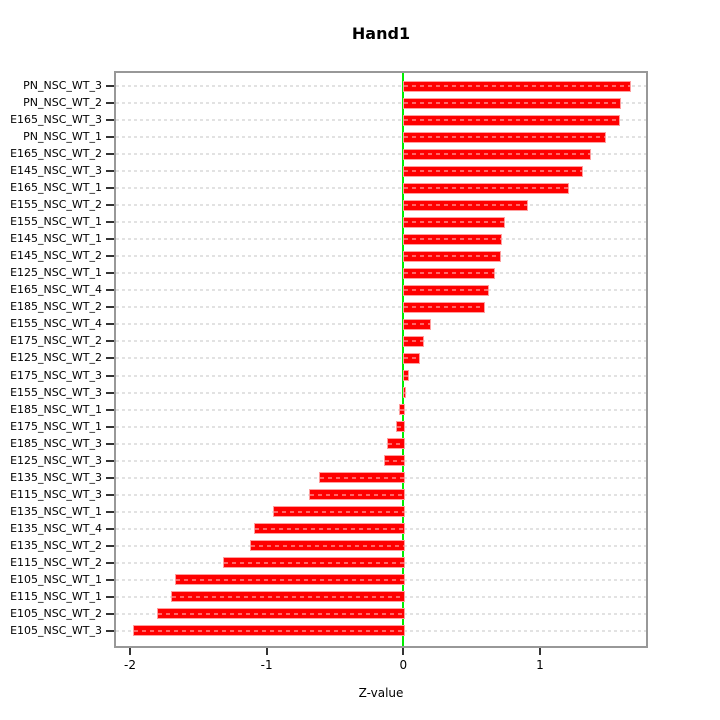  I want to click on x-axis-tick, so click(403, 651).